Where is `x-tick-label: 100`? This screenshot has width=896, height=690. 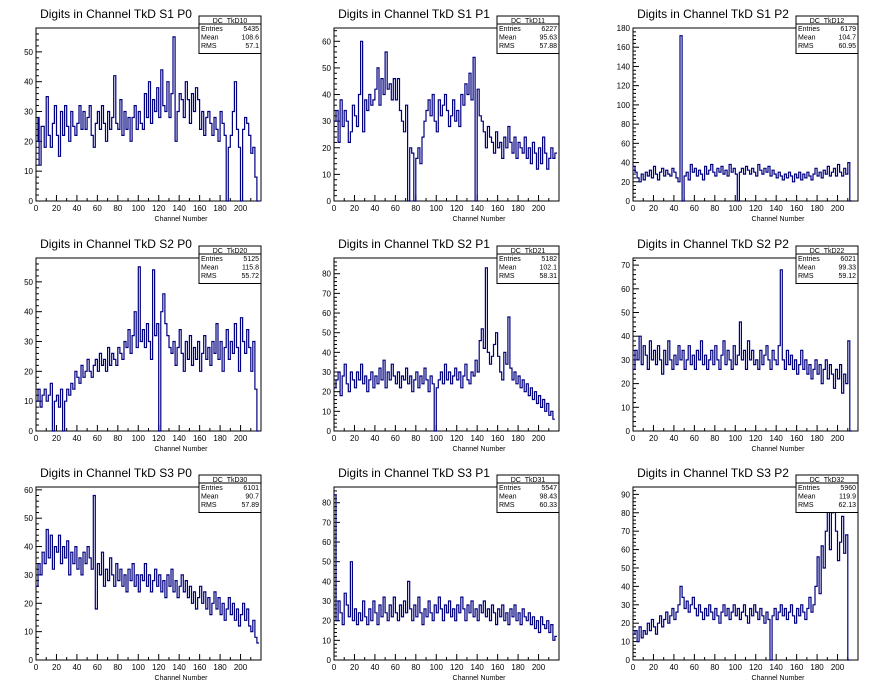 x-tick-label: 100 is located at coordinates (736, 208).